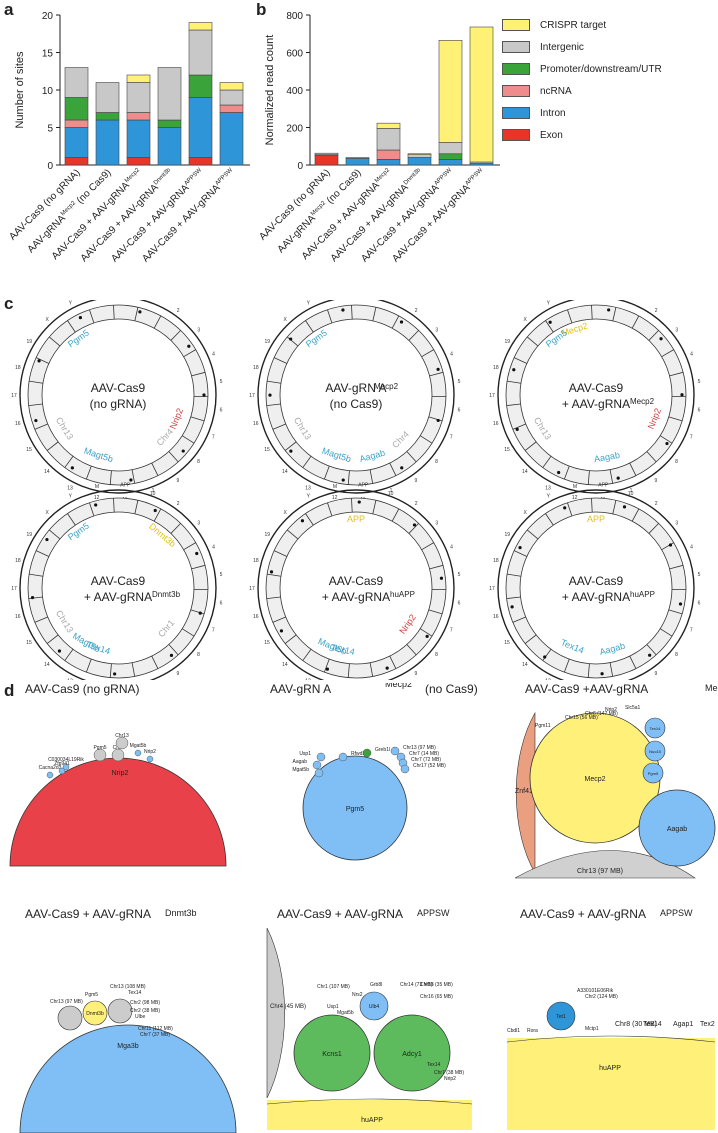 The width and height of the screenshot is (718, 1133). What do you see at coordinates (50, 166) in the screenshot?
I see `y-tick-label: 0` at bounding box center [50, 166].